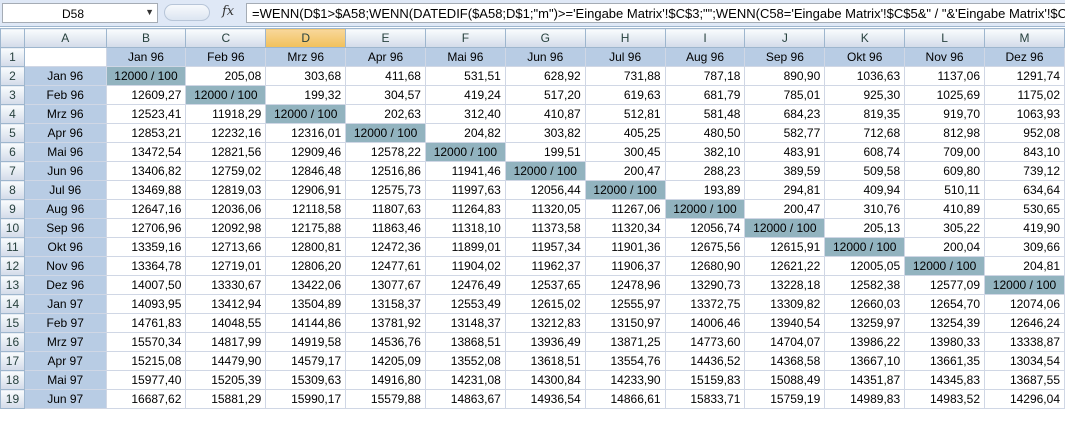 This screenshot has height=427, width=1065. What do you see at coordinates (865, 361) in the screenshot?
I see `cell: 13667,10` at bounding box center [865, 361].